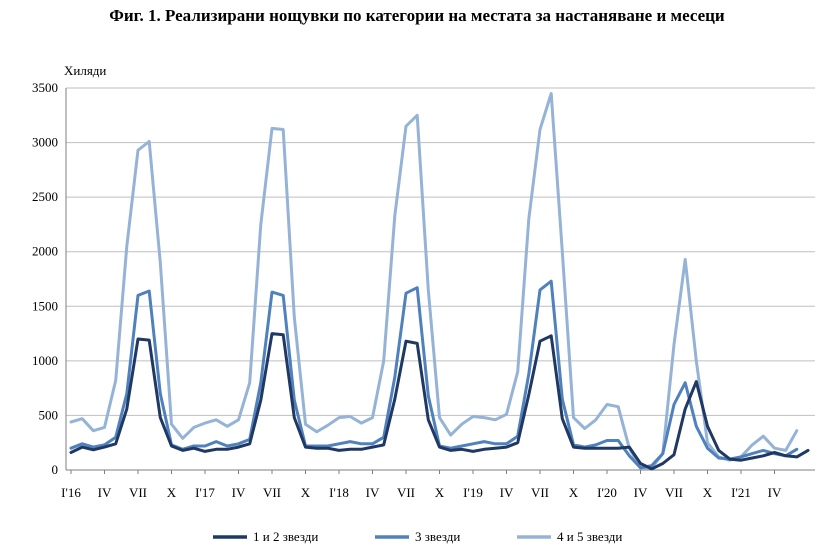 The width and height of the screenshot is (834, 560). I want to click on y-tick-label: 3500, so click(45, 87).